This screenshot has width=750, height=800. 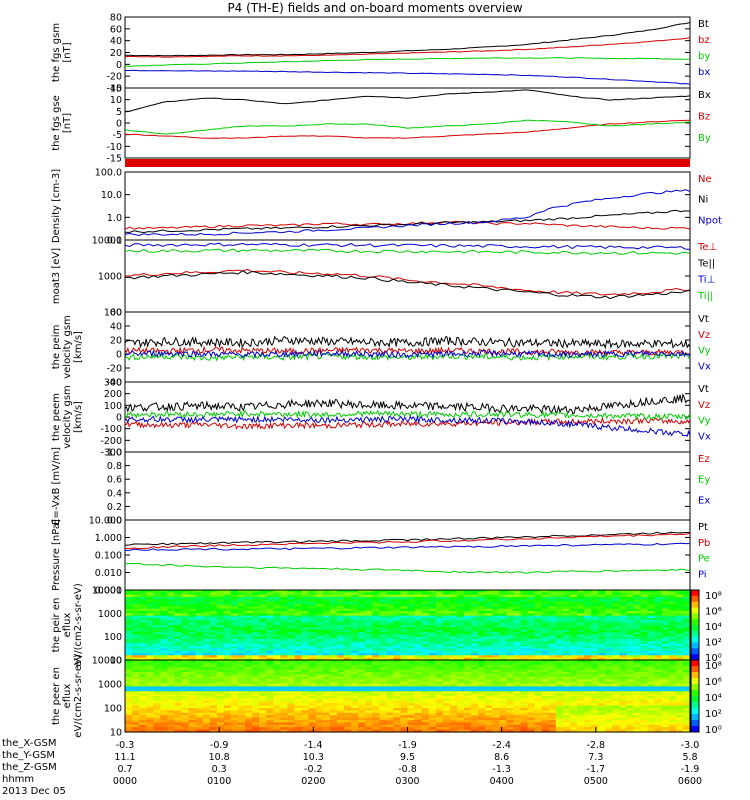 I want to click on y-tick-label: 10.0, so click(x=111, y=195).